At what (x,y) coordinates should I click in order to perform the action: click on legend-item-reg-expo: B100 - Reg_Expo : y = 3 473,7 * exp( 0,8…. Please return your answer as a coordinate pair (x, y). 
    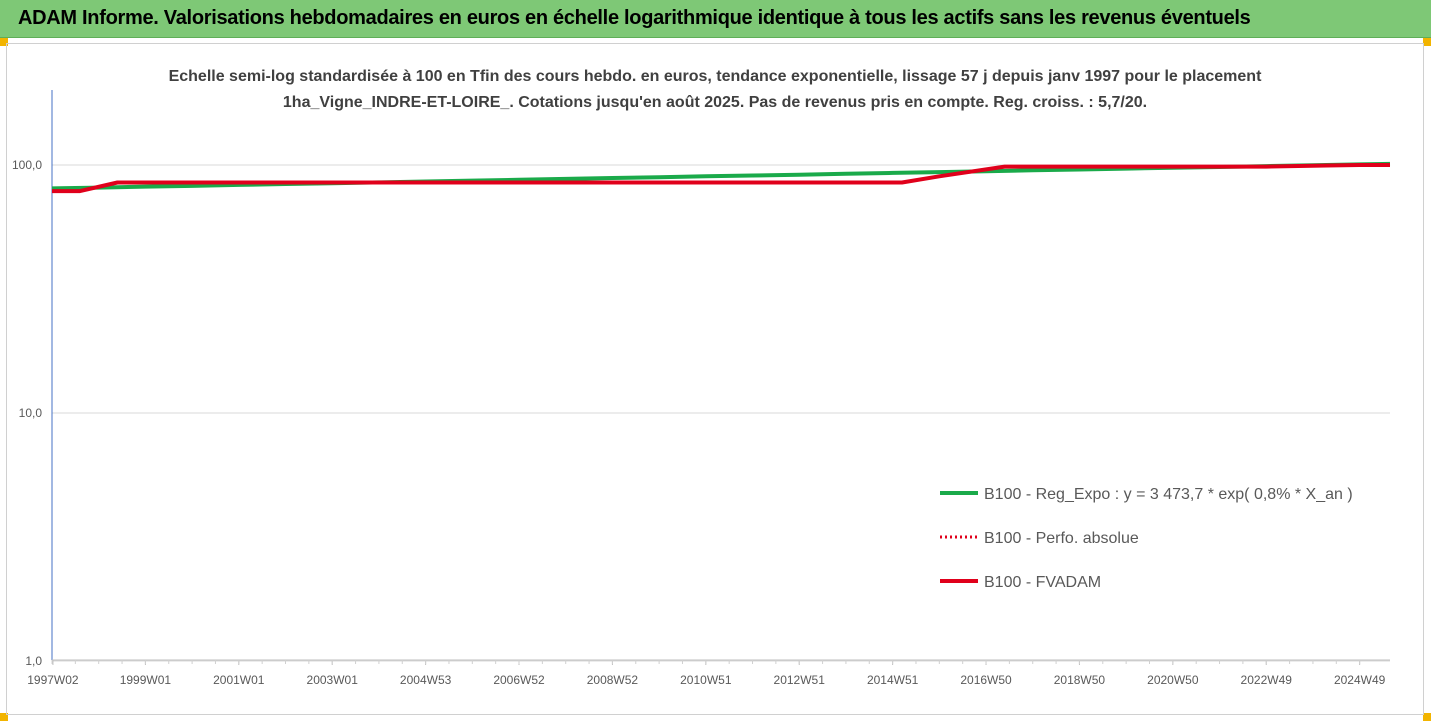
    Looking at the image, I should click on (1146, 494).